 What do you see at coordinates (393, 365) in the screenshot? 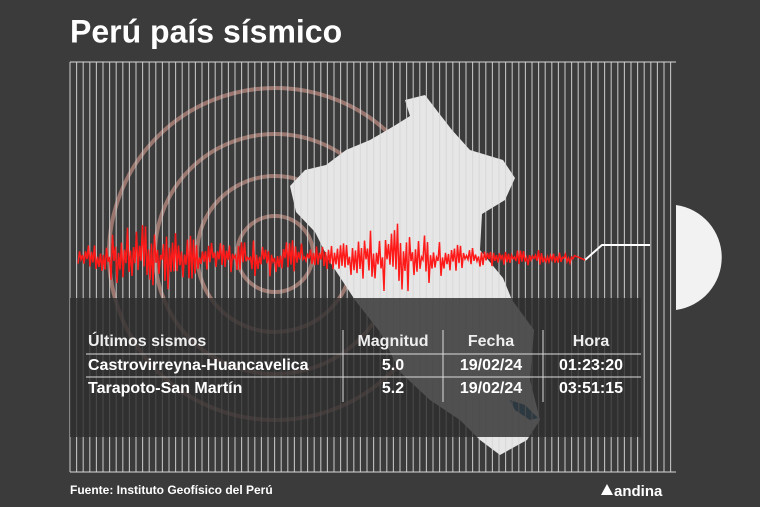
I see `table-cell: 5.0` at bounding box center [393, 365].